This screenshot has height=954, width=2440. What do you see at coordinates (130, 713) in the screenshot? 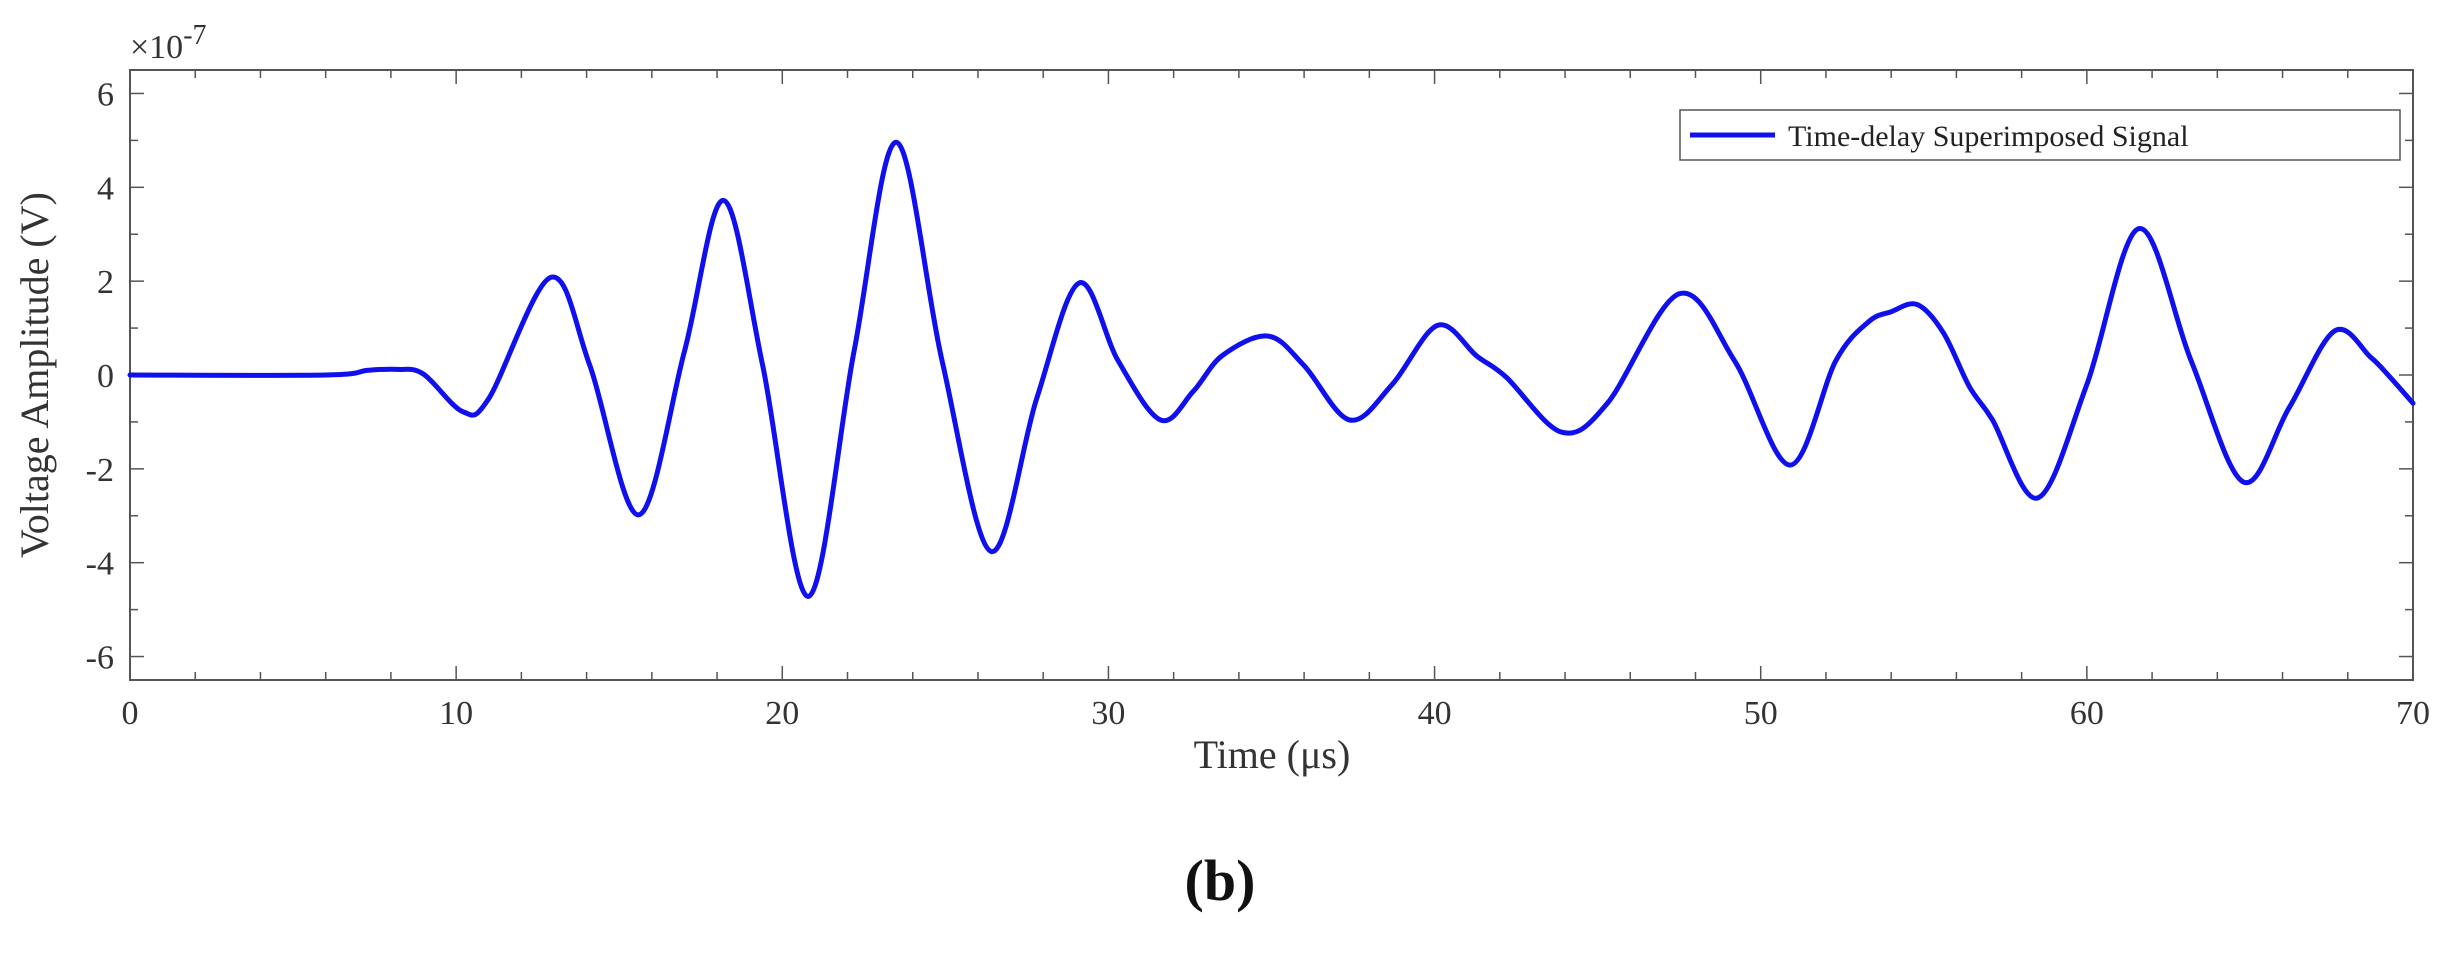
I see `x-tick-label: 0` at bounding box center [130, 713].